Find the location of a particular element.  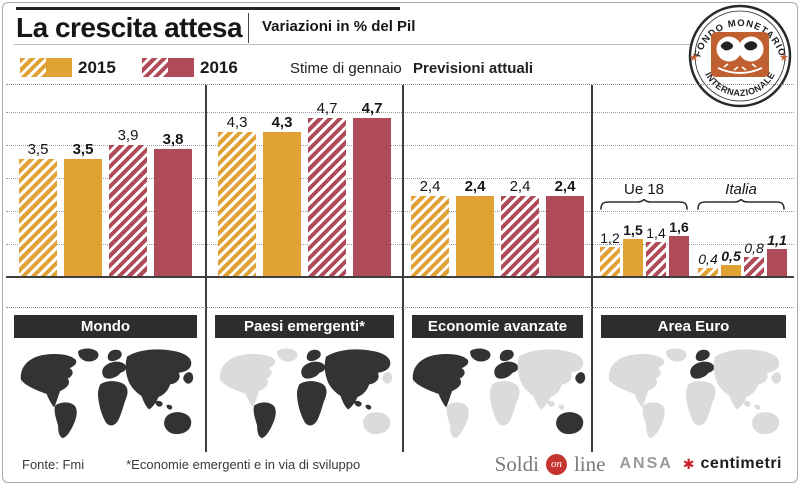

subgroup-header-ue18: Ue 18 is located at coordinates (644, 195).